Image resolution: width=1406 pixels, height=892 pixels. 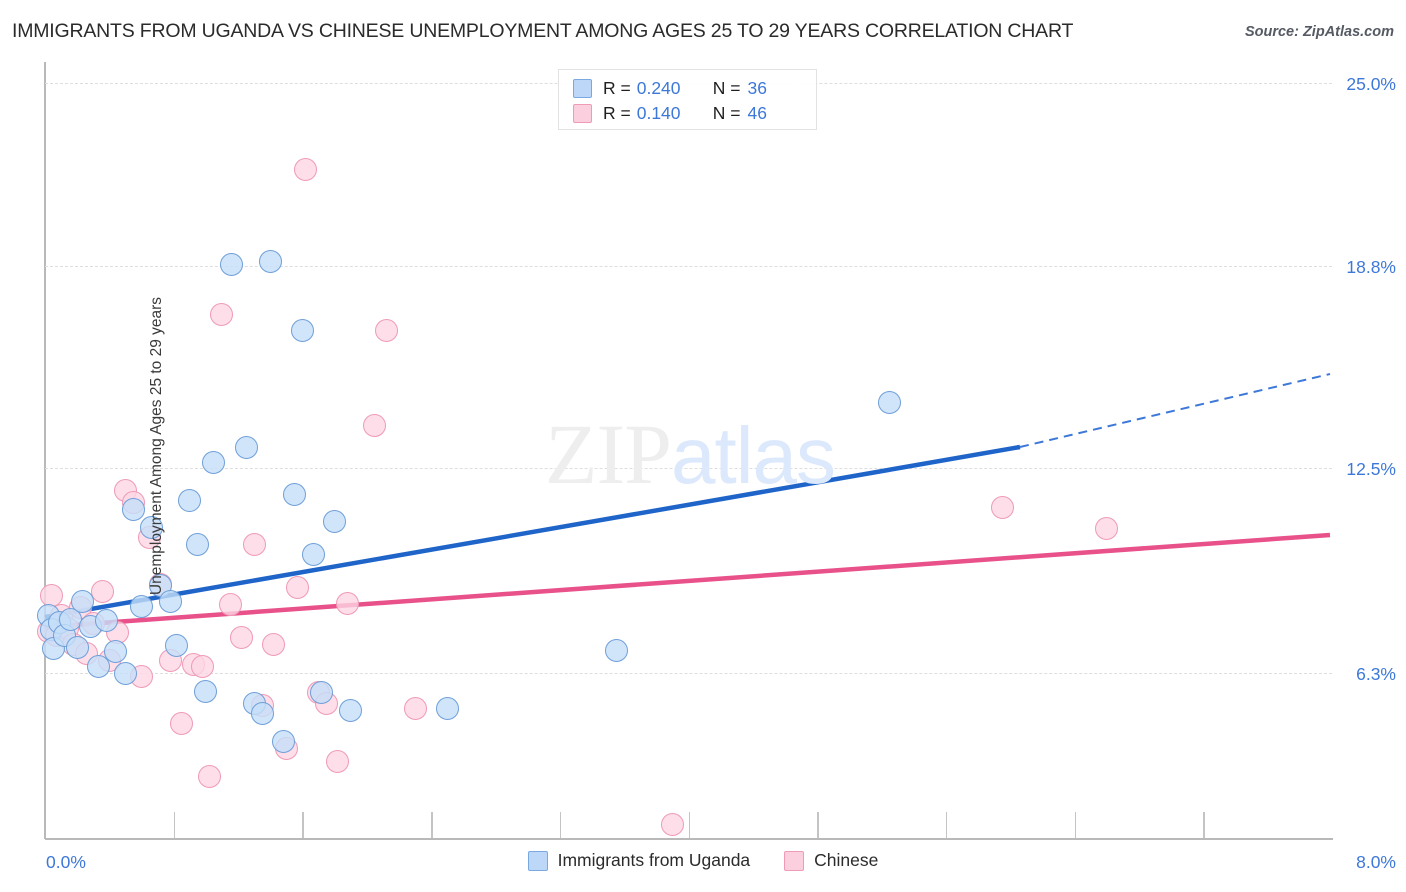 What do you see at coordinates (757, 113) in the screenshot?
I see `n-value-chinese: 46` at bounding box center [757, 113].